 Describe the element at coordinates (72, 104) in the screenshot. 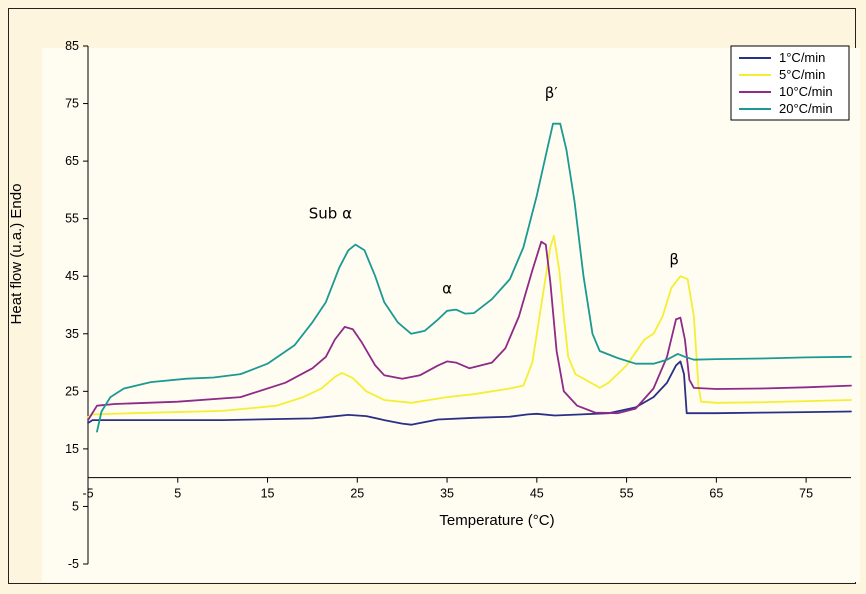

I see `y-tick-label: 75` at that location.